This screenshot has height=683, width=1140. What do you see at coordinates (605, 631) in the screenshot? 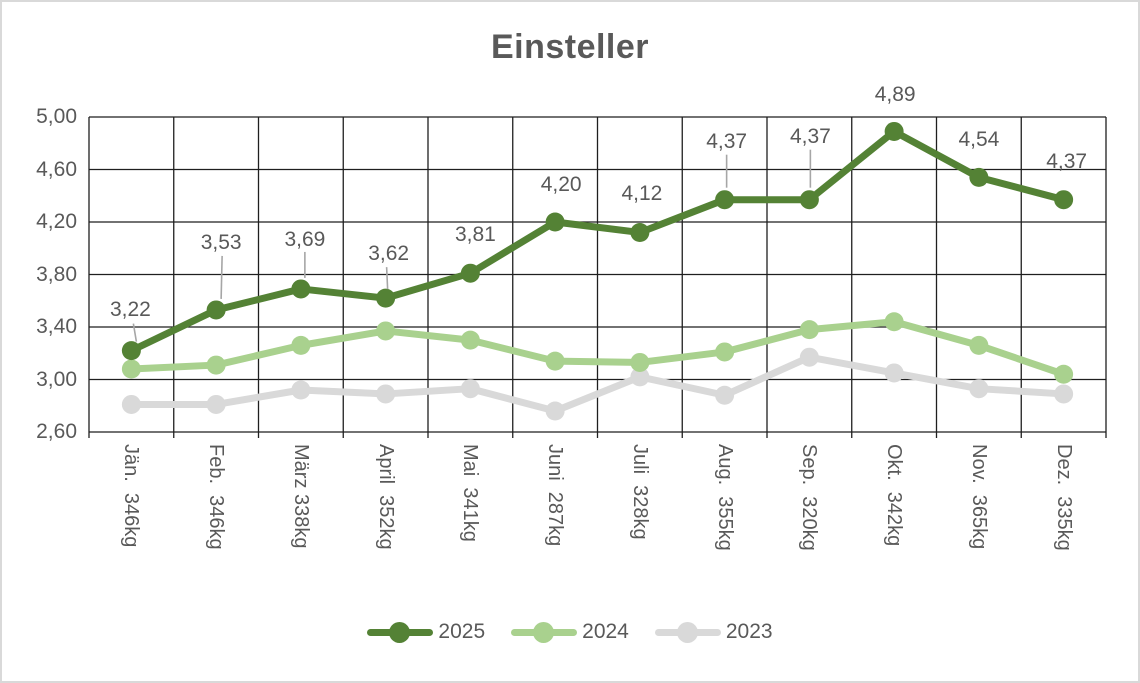
I see `legend-label: 2024` at bounding box center [605, 631].